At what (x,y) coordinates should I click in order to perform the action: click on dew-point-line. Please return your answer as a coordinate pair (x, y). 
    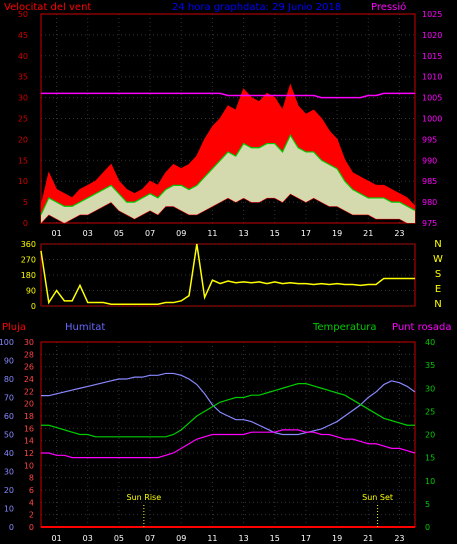
    Looking at the image, I should click on (228, 444).